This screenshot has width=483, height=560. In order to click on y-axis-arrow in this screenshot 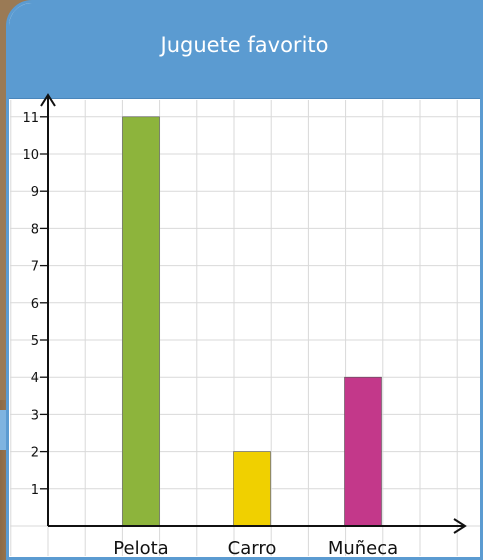, I will do `click(48, 100)`.